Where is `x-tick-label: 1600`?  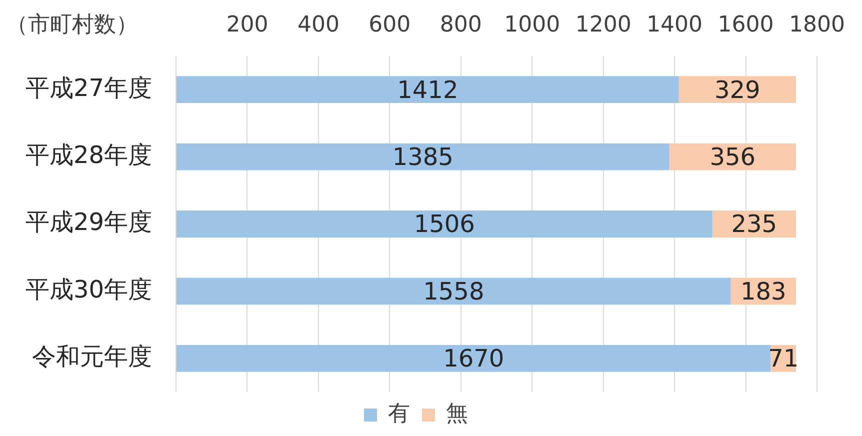
x-tick-label: 1600 is located at coordinates (746, 25).